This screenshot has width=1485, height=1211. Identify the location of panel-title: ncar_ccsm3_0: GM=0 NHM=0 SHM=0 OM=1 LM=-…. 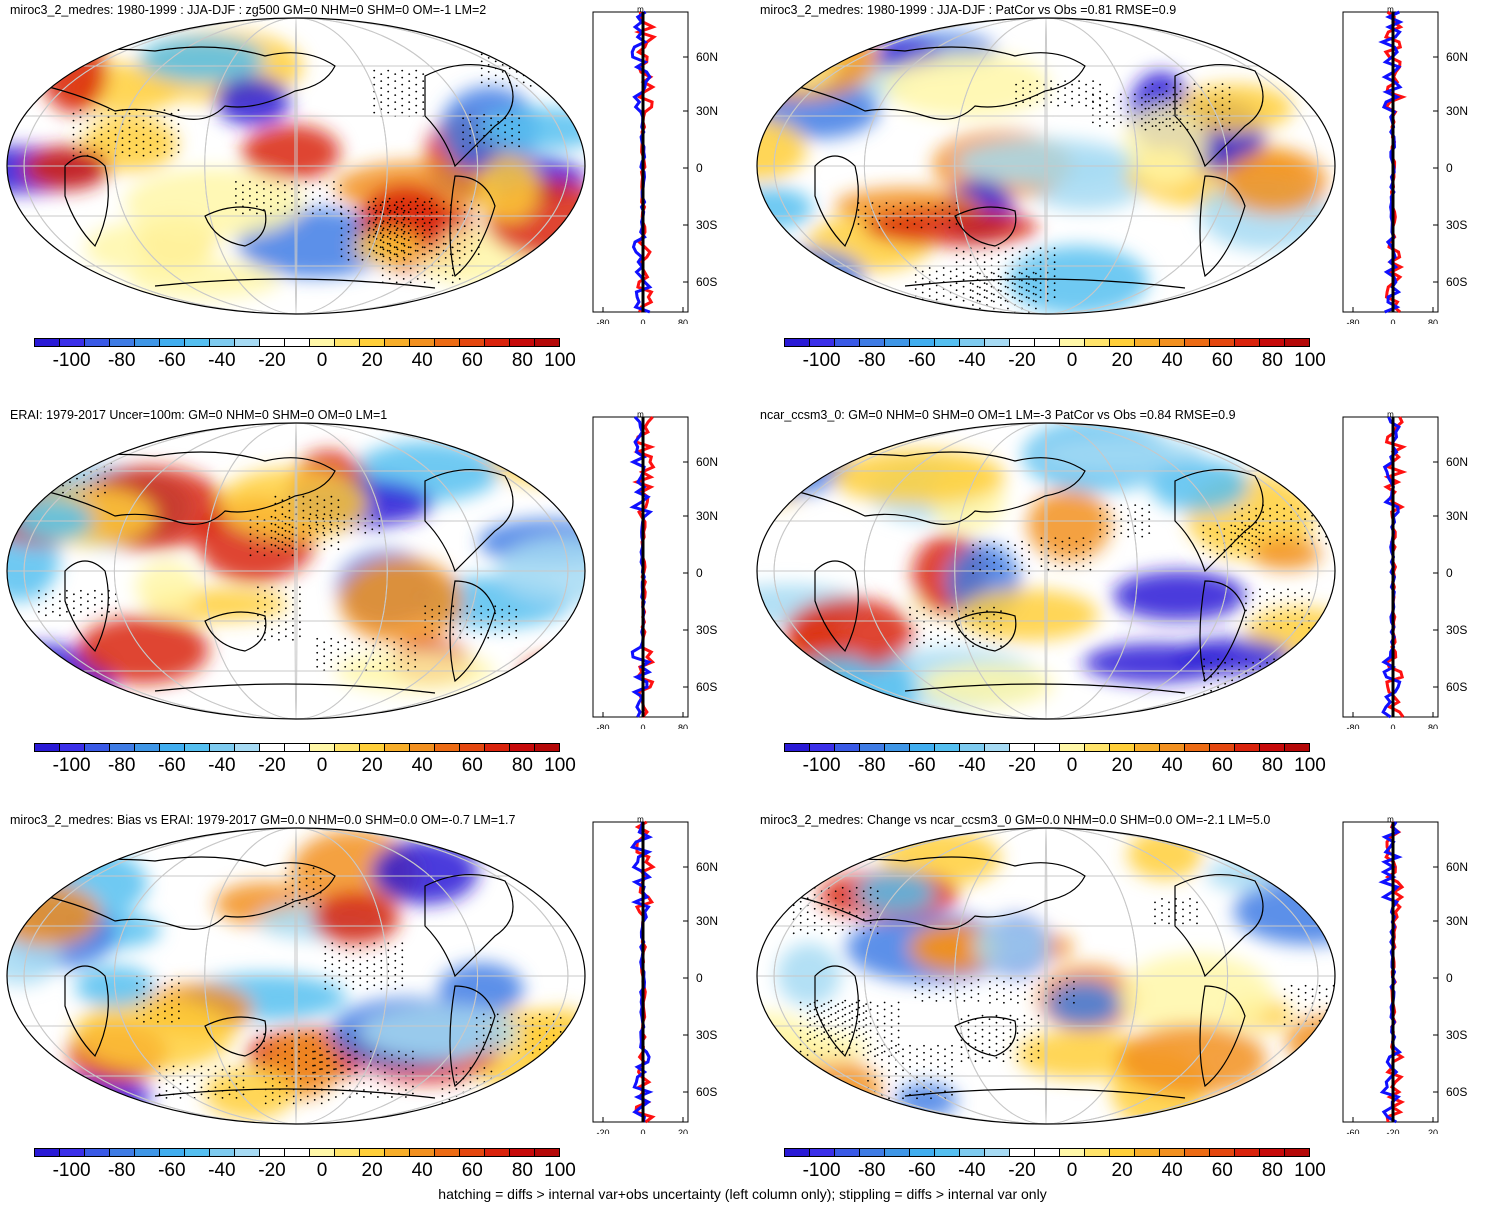
(998, 415).